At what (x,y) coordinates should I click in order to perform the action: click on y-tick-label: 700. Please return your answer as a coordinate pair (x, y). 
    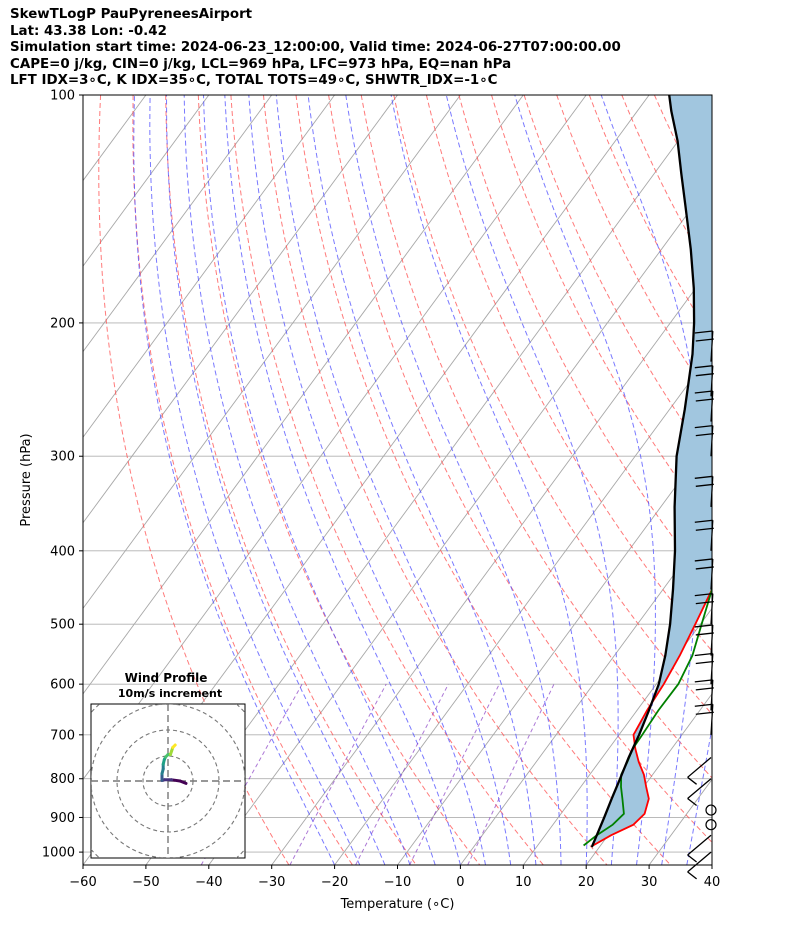
    Looking at the image, I should click on (62, 735).